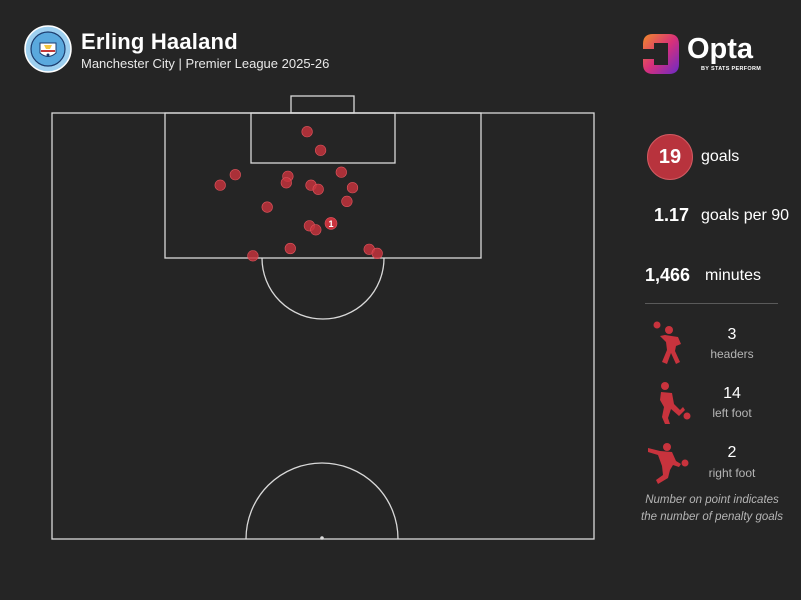 The height and width of the screenshot is (600, 801). Describe the element at coordinates (732, 413) in the screenshot. I see `left-foot-label: left foot` at that location.